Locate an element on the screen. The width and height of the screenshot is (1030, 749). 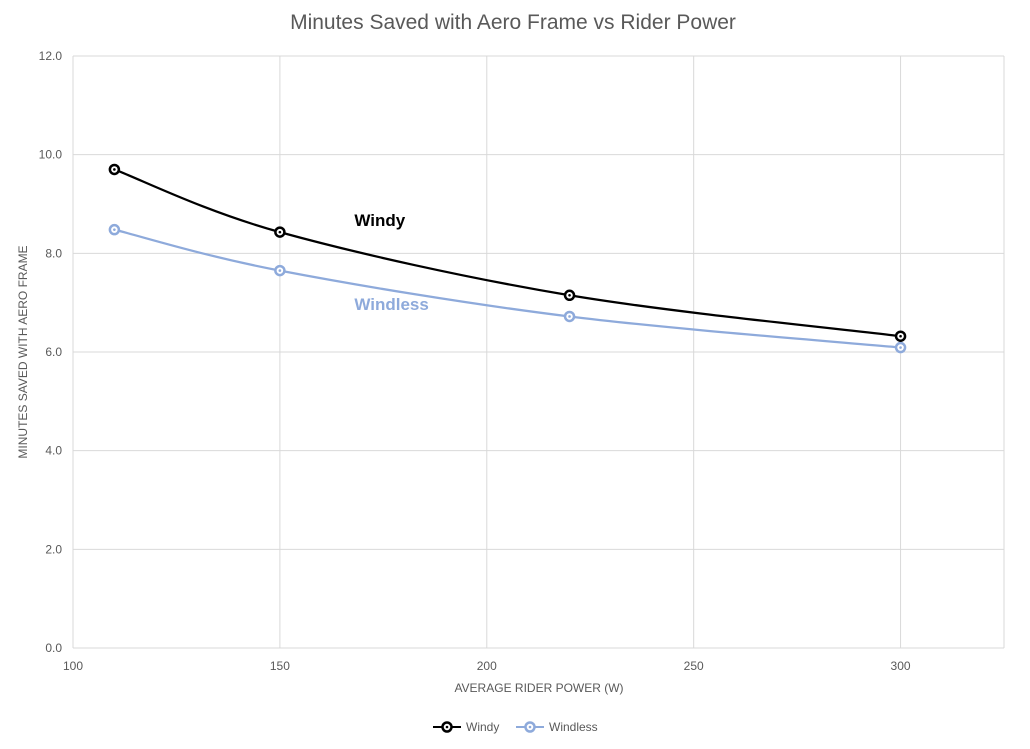
y-tick-label: 0.0 is located at coordinates (53, 648).